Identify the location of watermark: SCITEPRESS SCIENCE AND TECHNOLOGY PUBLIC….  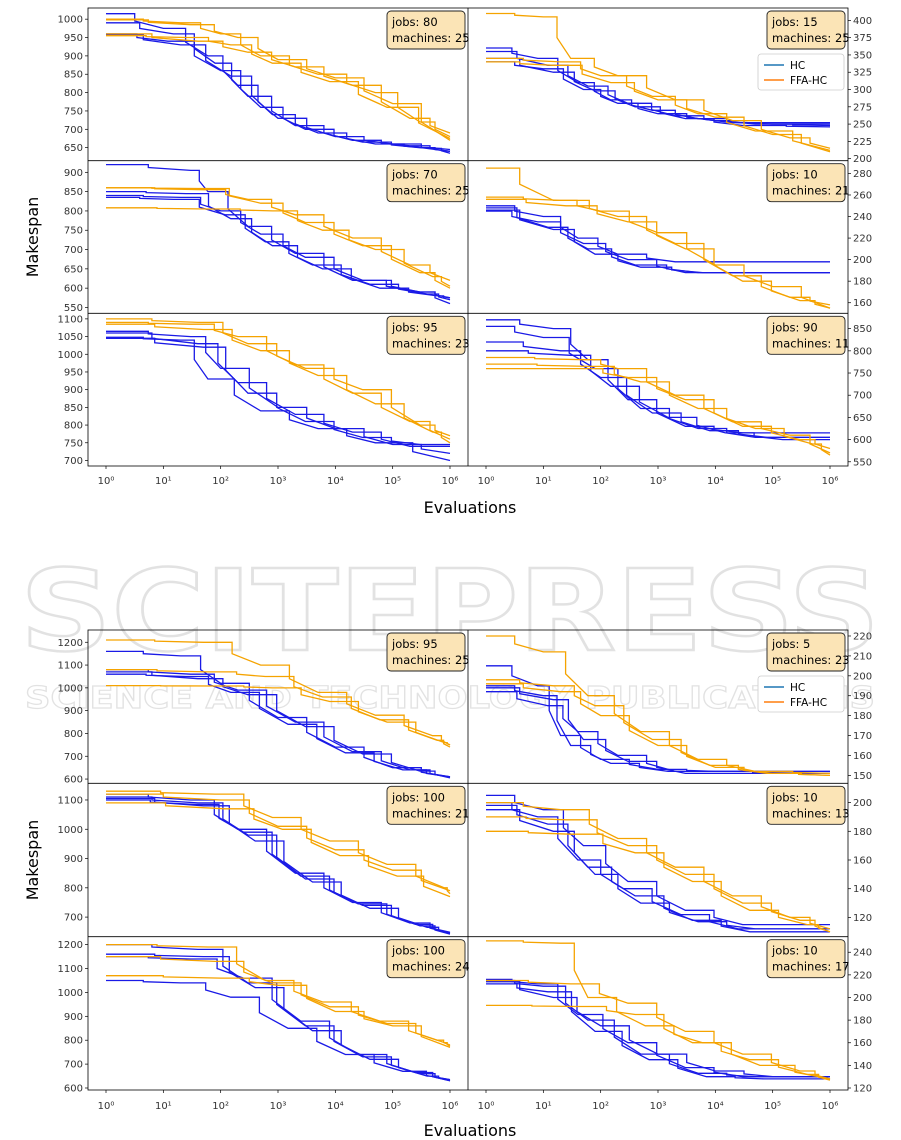
(450, 631).